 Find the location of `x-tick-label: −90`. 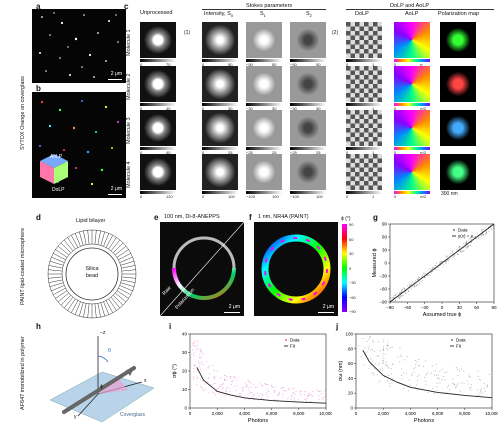

x-tick-label: −90 is located at coordinates (390, 307).